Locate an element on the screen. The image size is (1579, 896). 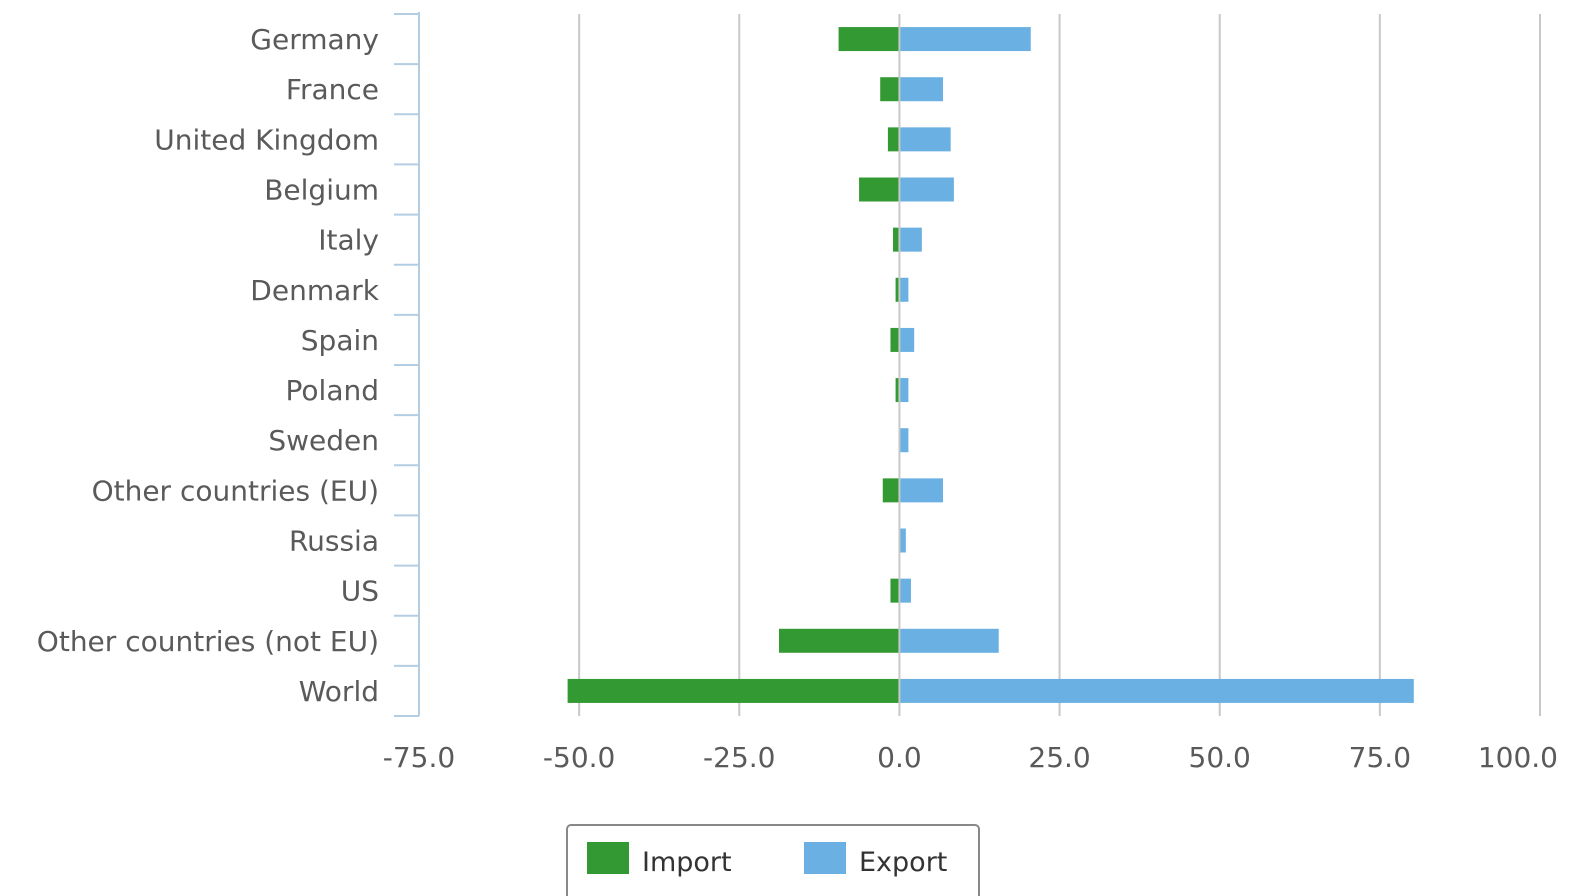
category-label: World is located at coordinates (339, 691).